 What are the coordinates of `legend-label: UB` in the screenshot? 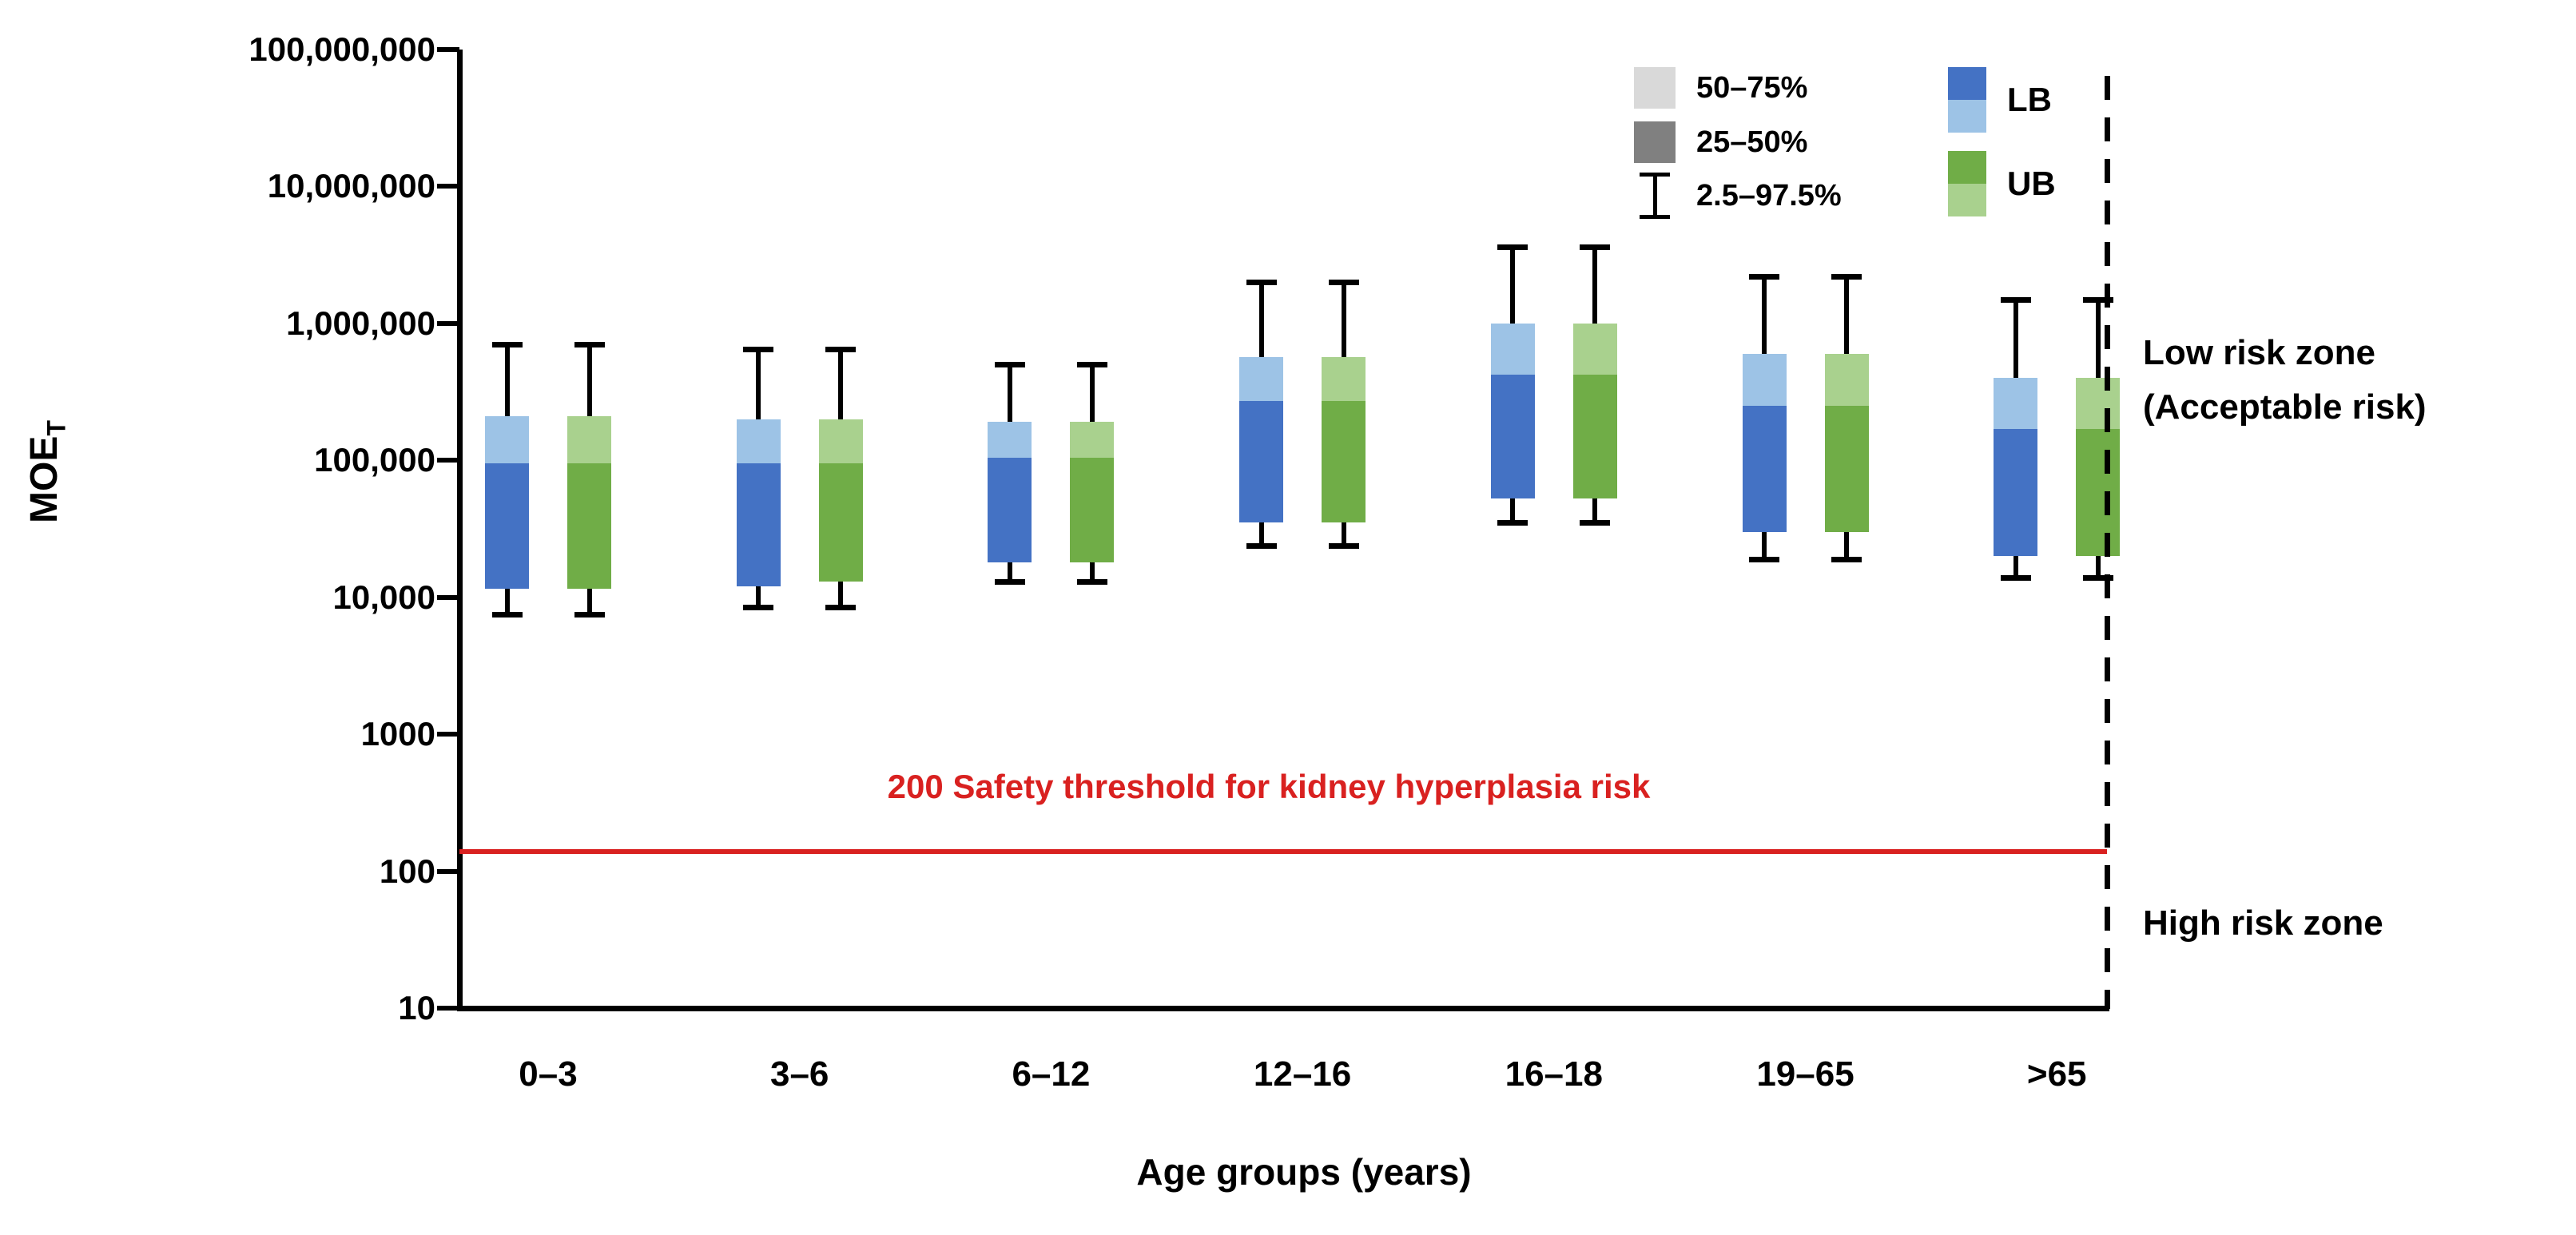 It's located at (2031, 183).